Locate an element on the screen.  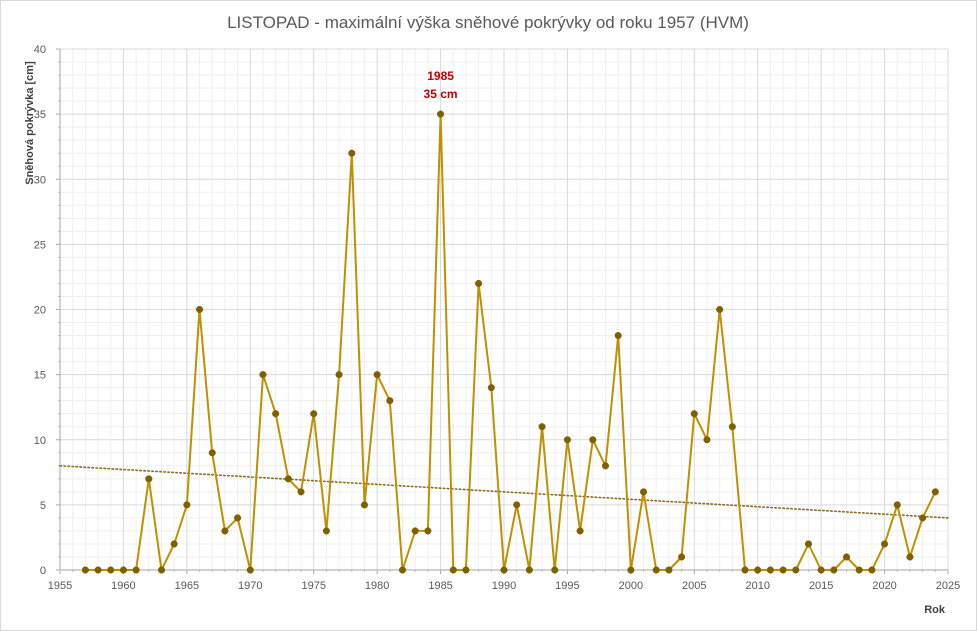
x-tick-label: 1985 is located at coordinates (440, 586).